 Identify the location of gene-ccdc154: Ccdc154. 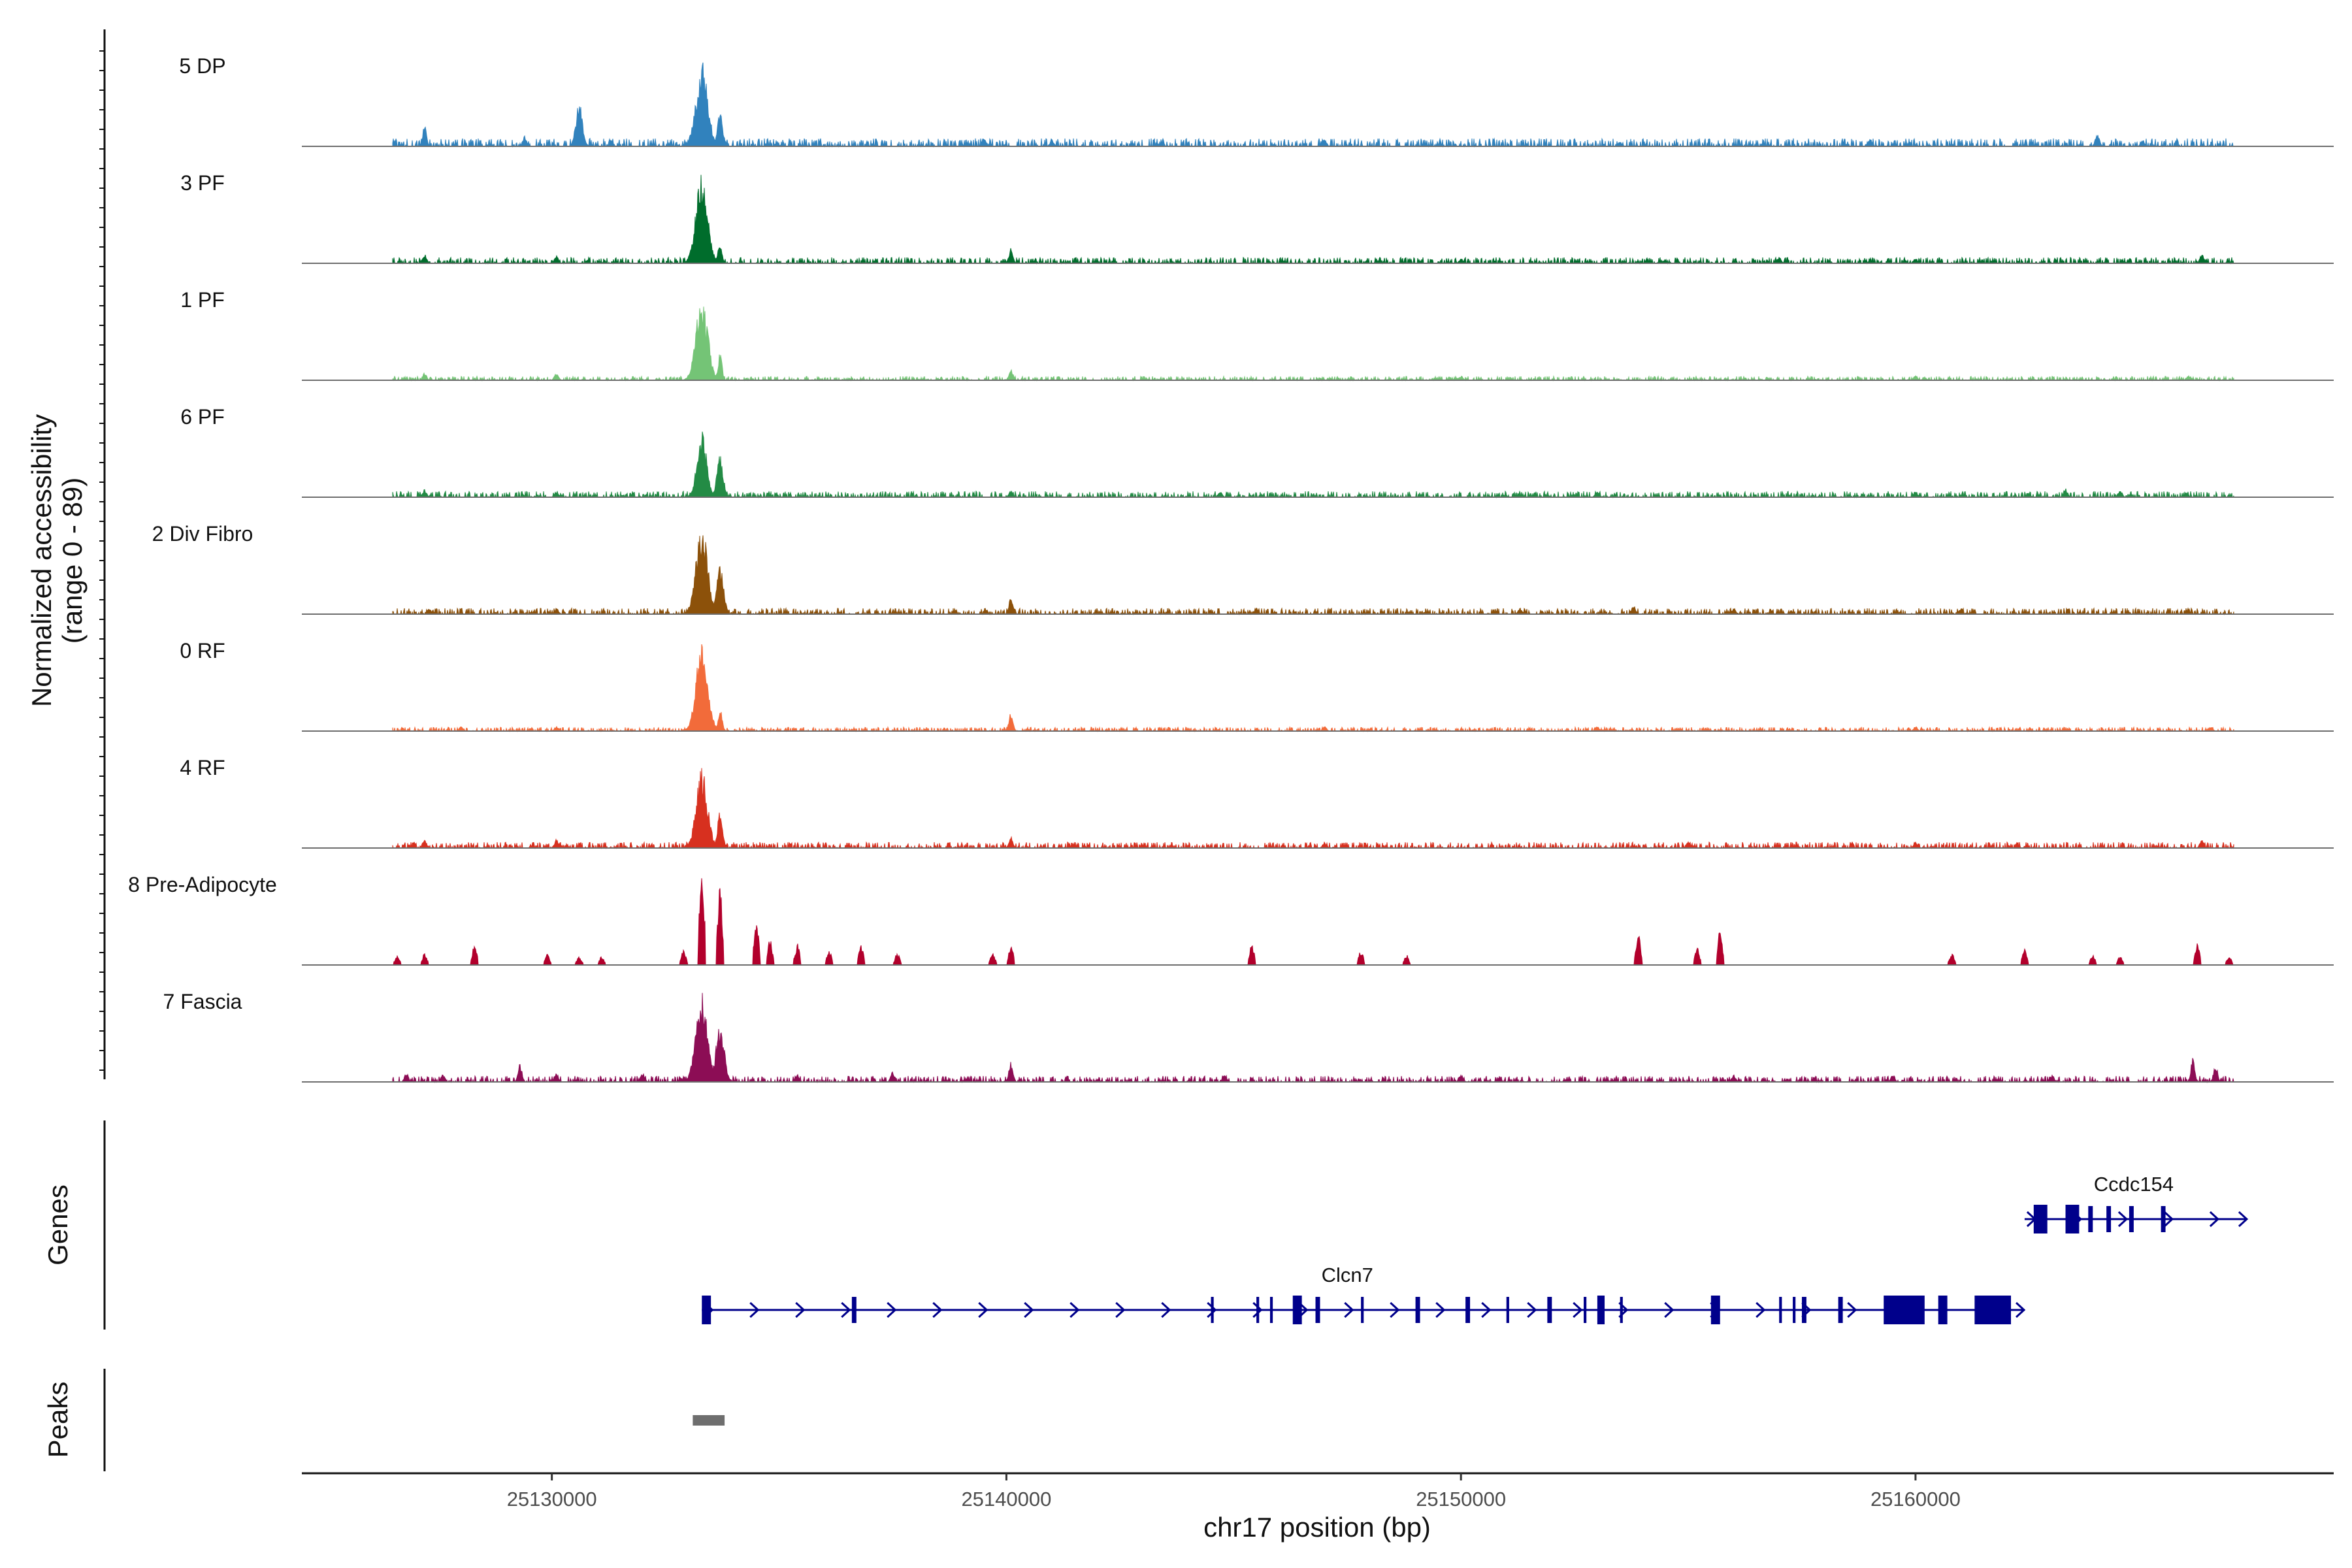
(2136, 1203).